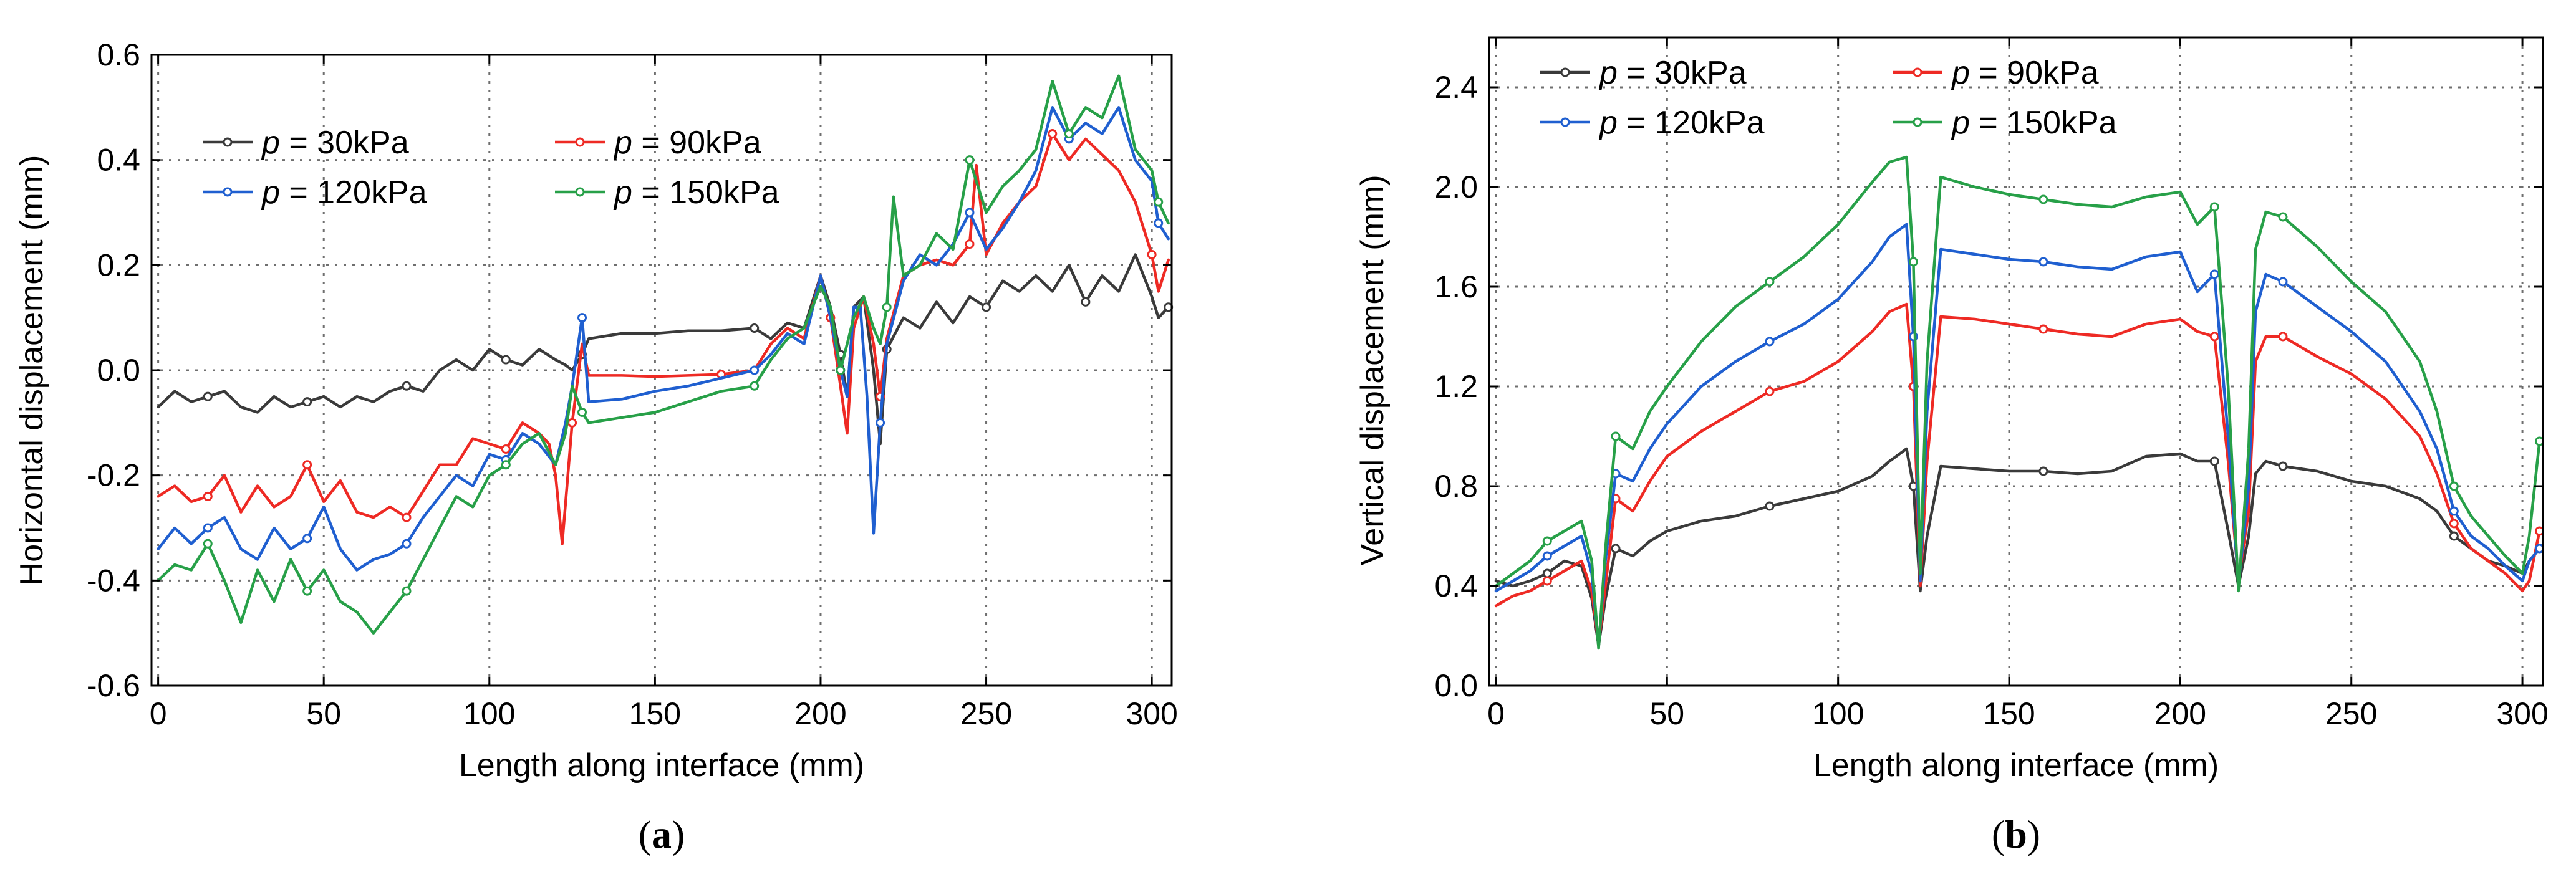 The height and width of the screenshot is (877, 2576). What do you see at coordinates (645, 834) in the screenshot?
I see `panel-label-a-open: (` at bounding box center [645, 834].